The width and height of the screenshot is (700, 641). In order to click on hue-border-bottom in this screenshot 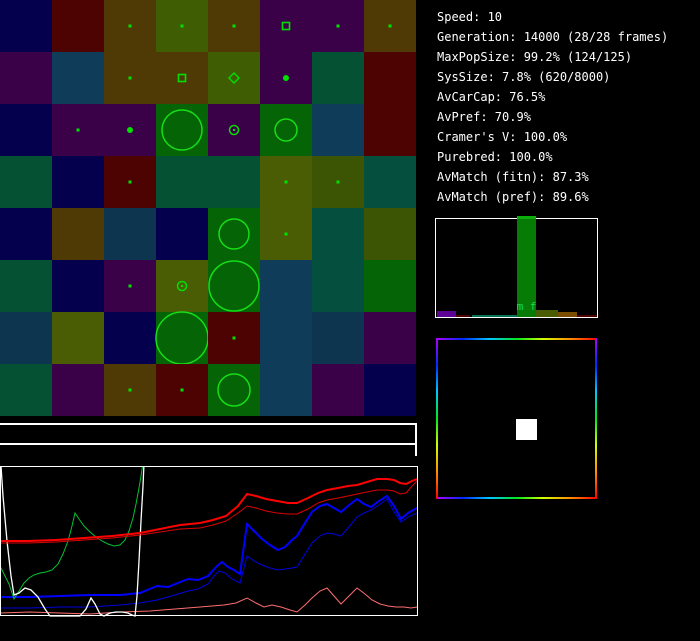, I will do `click(516, 498)`.